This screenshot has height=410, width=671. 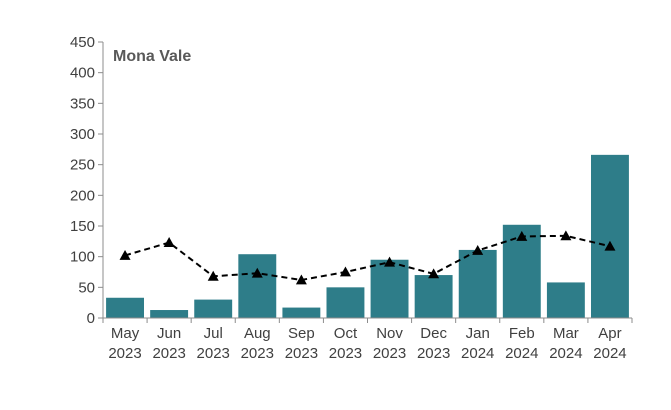 What do you see at coordinates (91, 318) in the screenshot?
I see `y-tick-label: 0` at bounding box center [91, 318].